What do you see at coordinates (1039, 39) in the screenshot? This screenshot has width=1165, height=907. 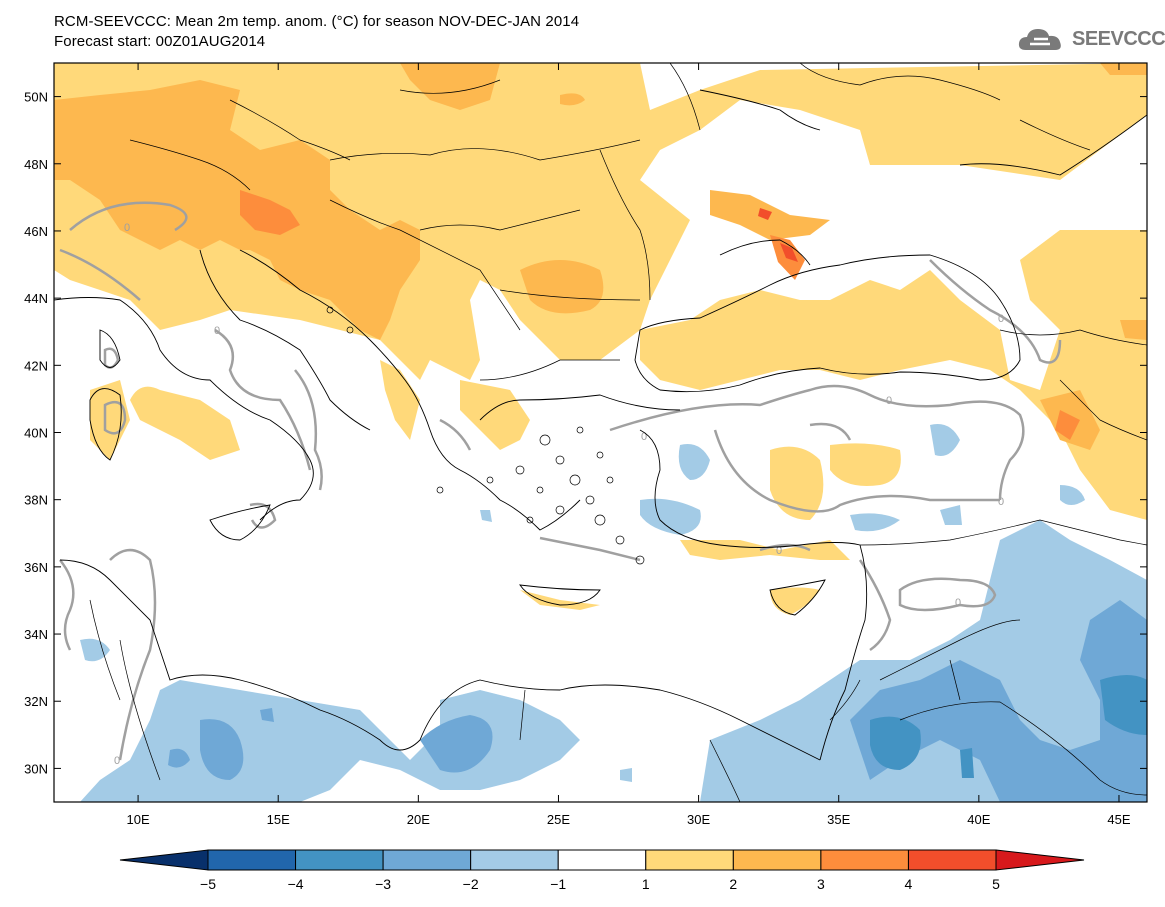 I see `cloud-icon` at bounding box center [1039, 39].